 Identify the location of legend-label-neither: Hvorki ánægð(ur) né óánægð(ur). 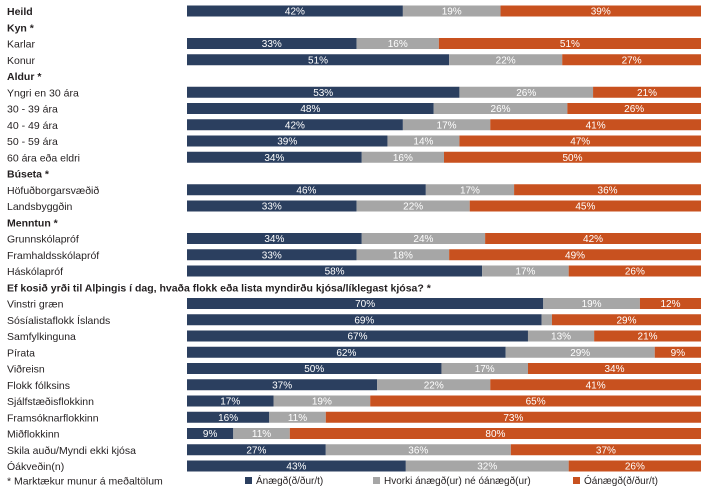
(457, 481).